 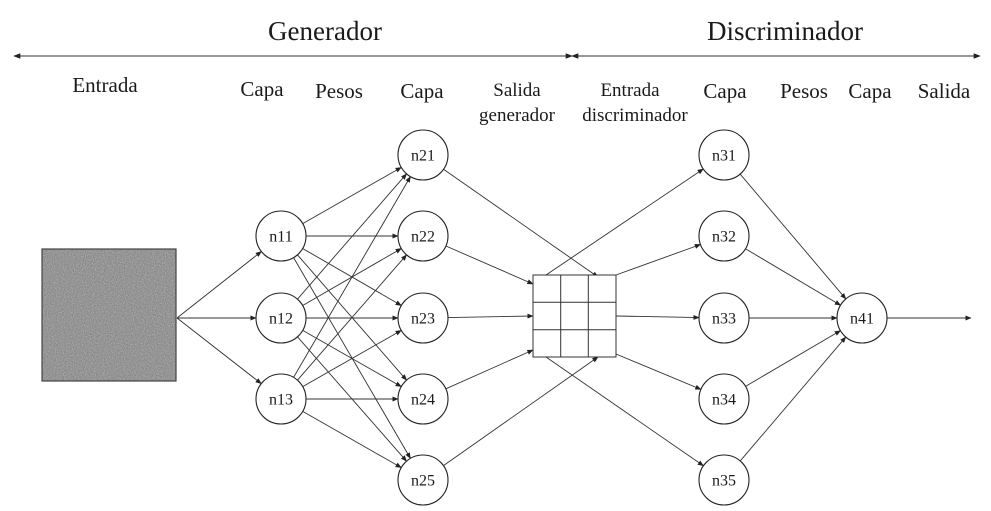 I want to click on disc-layer2-label: Capa, so click(x=870, y=91).